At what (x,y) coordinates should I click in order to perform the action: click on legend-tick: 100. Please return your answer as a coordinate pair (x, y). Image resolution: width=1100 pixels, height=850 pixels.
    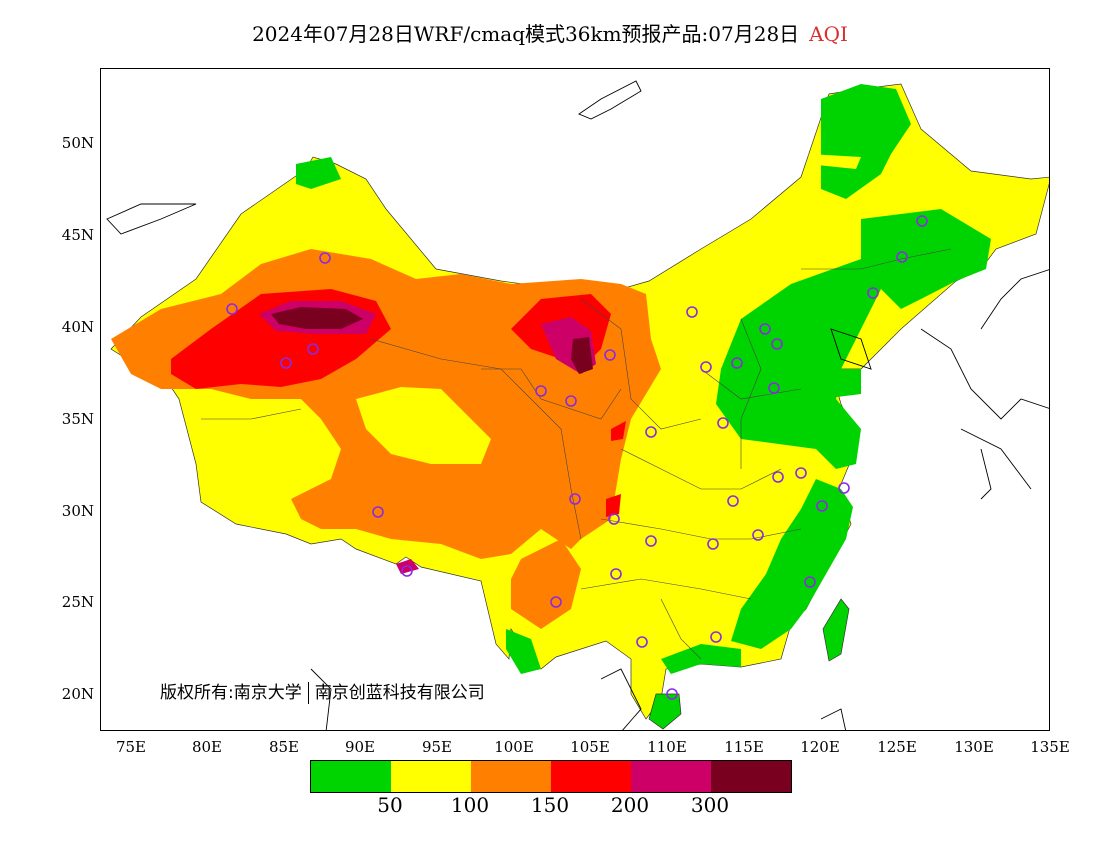
    Looking at the image, I should click on (470, 805).